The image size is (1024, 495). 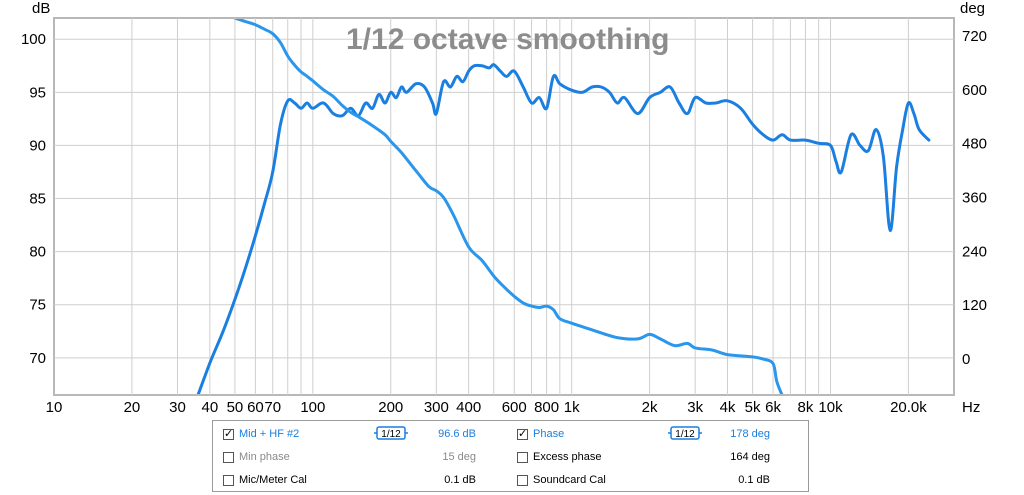 What do you see at coordinates (457, 434) in the screenshot?
I see `legend-value-left: 96.6 dB` at bounding box center [457, 434].